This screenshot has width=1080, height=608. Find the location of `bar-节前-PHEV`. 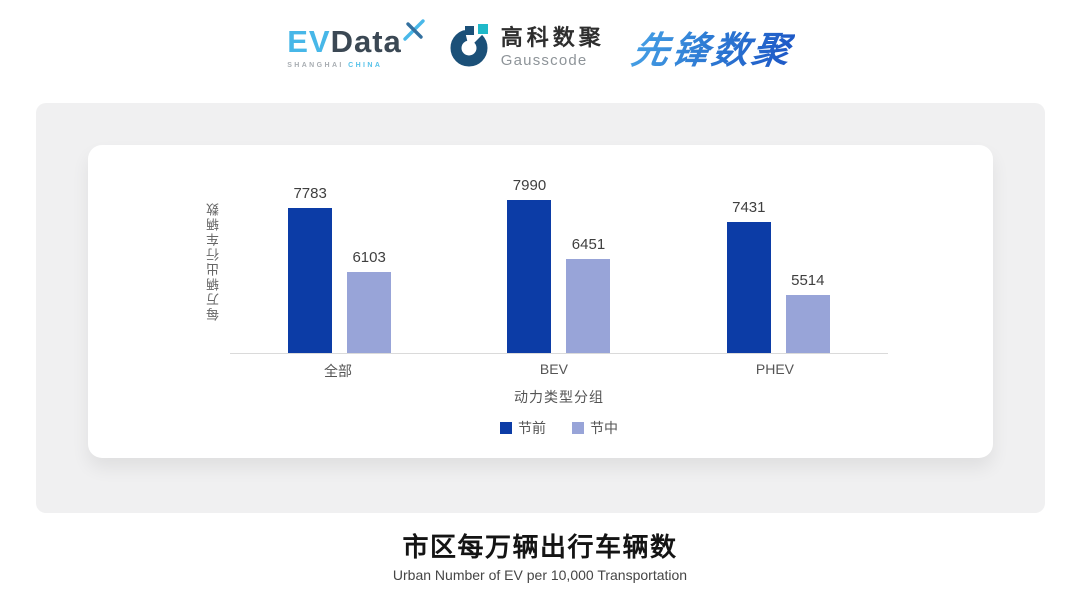

bar-节前-PHEV is located at coordinates (748, 287).